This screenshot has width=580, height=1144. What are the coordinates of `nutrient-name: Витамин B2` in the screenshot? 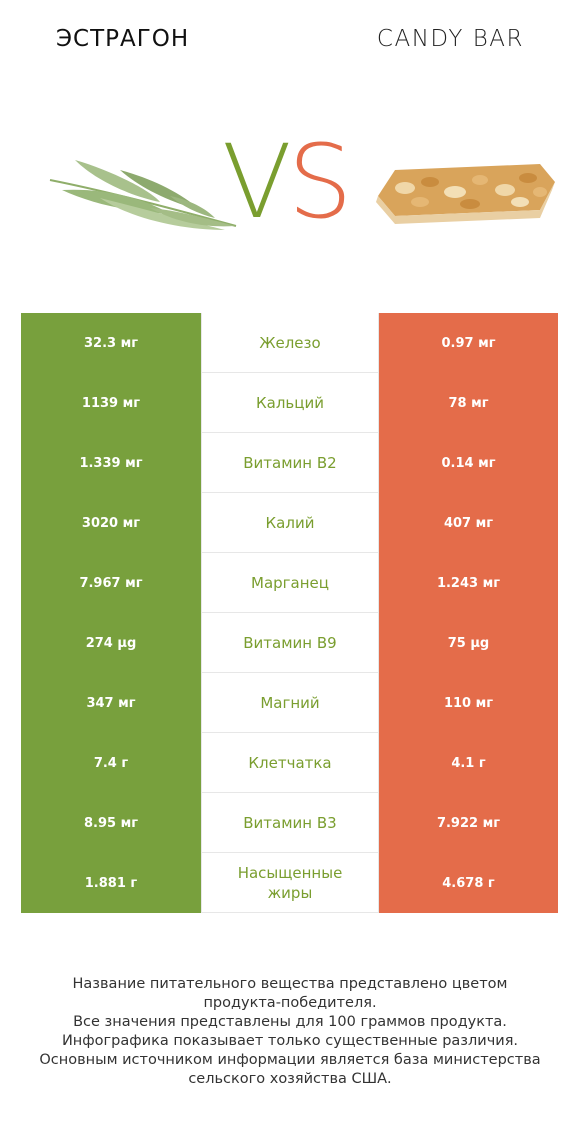 It's located at (290, 463).